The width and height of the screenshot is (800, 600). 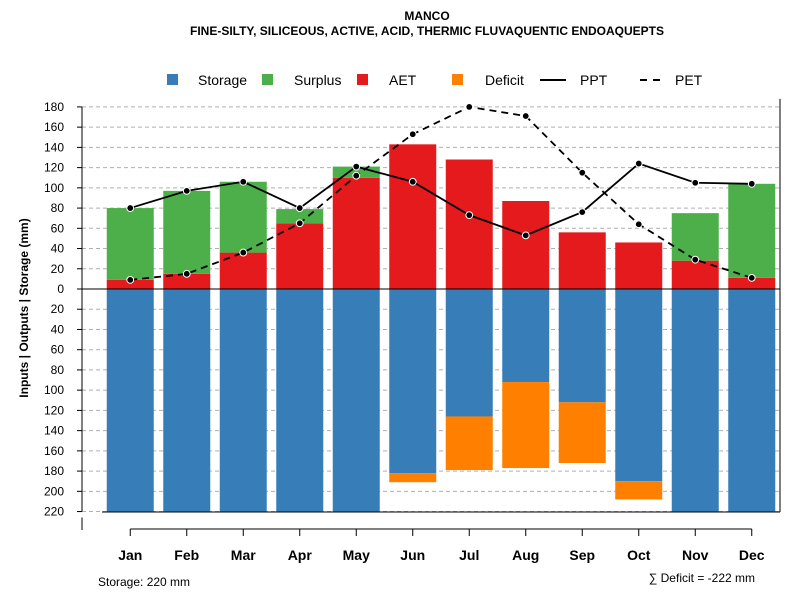 What do you see at coordinates (594, 80) in the screenshot?
I see `legend-label-ppt: PPT` at bounding box center [594, 80].